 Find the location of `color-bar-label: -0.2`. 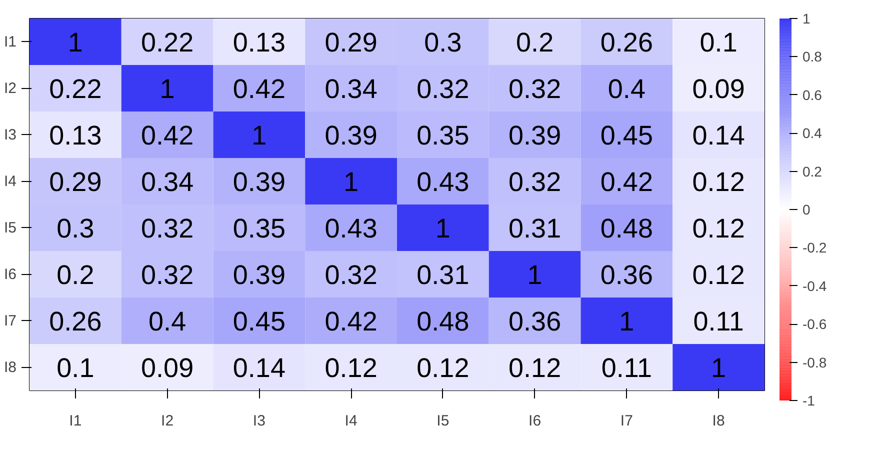

color-bar-label: -0.2 is located at coordinates (814, 248).